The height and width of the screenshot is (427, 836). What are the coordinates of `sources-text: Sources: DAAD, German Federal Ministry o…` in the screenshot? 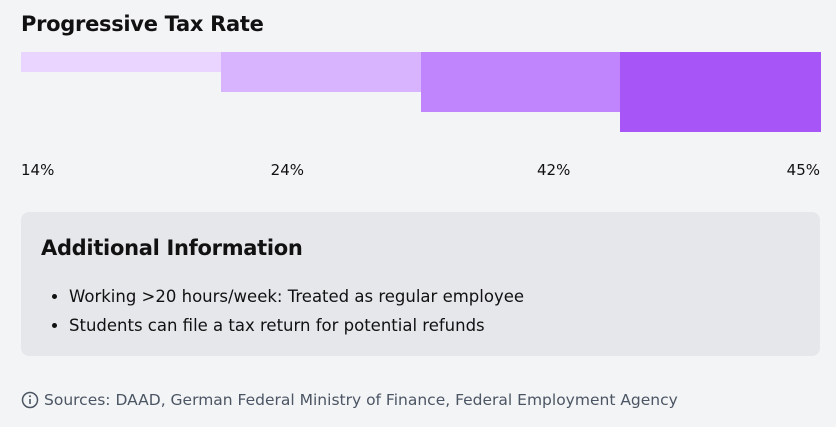 It's located at (361, 400).